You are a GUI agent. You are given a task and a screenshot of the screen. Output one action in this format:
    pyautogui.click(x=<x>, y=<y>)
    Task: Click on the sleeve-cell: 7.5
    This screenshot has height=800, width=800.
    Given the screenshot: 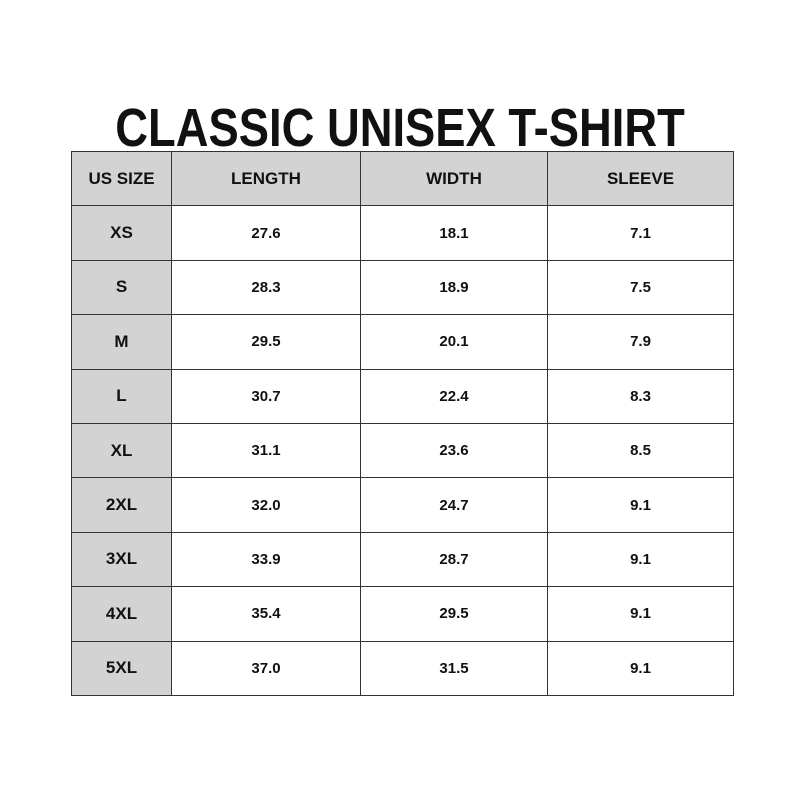 What is the action you would take?
    pyautogui.click(x=640, y=287)
    